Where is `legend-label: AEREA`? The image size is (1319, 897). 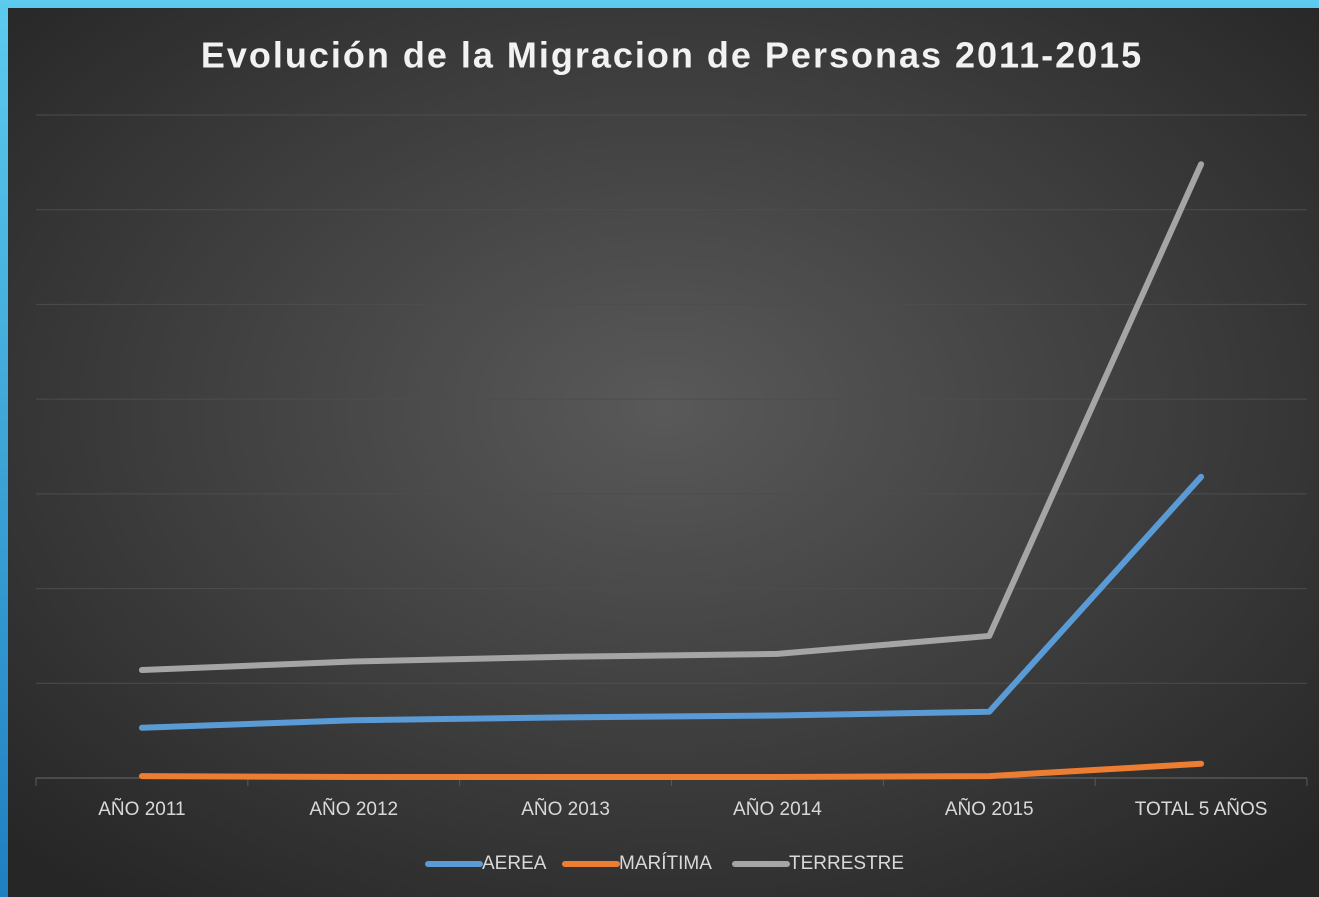 legend-label: AEREA is located at coordinates (514, 863).